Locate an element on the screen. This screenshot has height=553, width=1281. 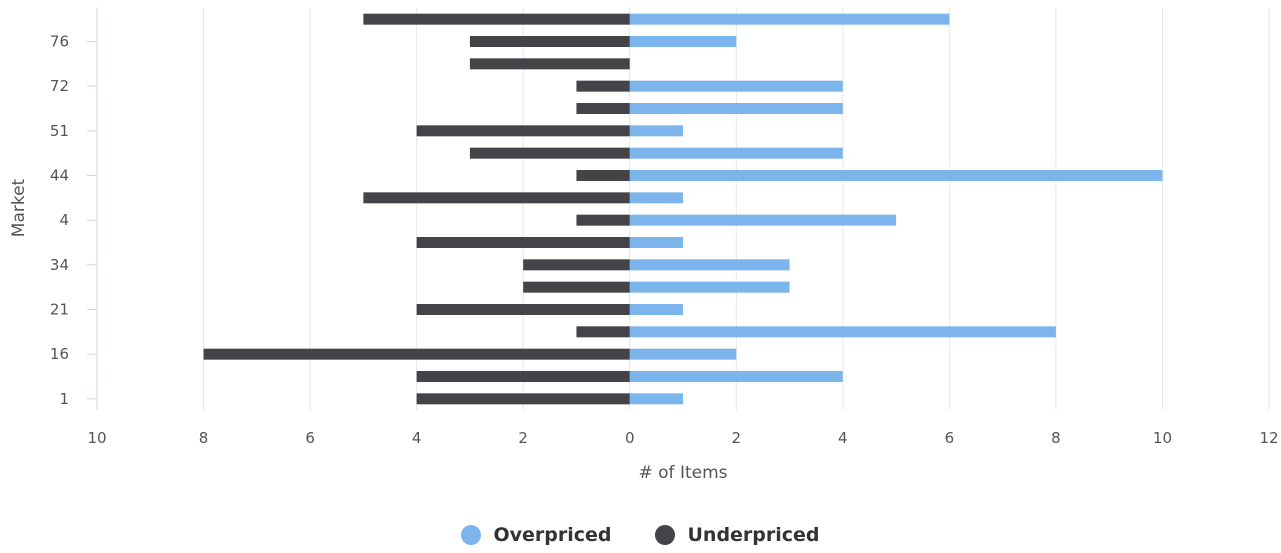
y-tick-label: 44 is located at coordinates (59, 176).